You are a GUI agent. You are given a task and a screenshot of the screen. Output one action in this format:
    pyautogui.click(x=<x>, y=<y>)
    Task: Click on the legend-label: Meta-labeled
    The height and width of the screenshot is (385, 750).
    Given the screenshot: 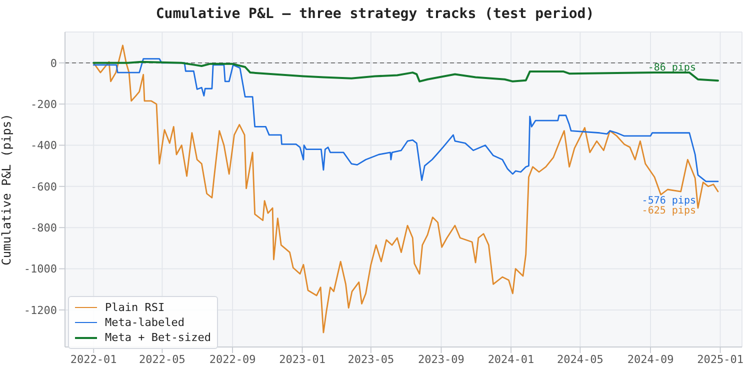 What is the action you would take?
    pyautogui.click(x=144, y=322)
    